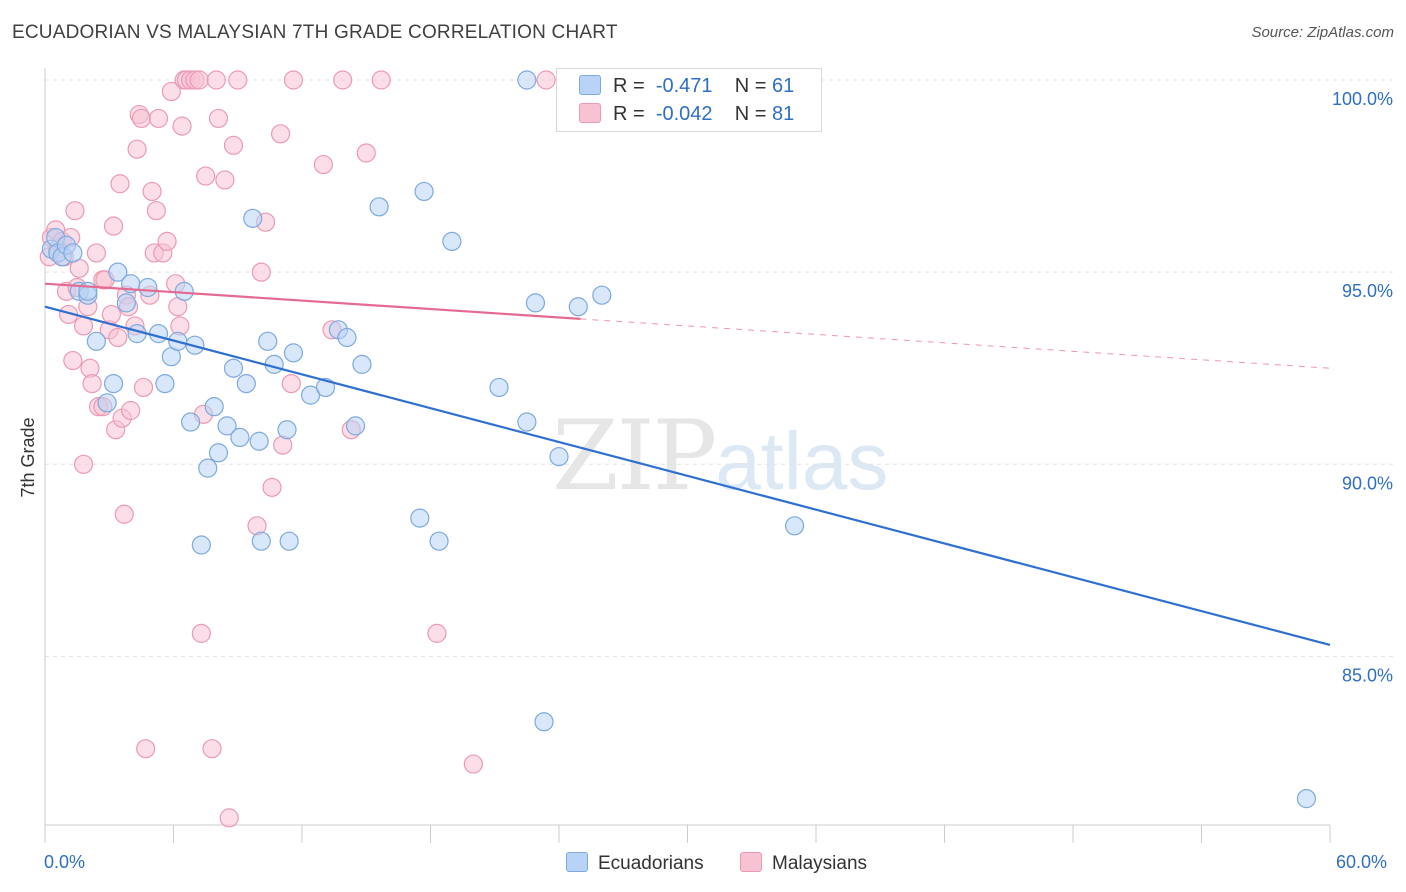  What do you see at coordinates (720, 456) in the screenshot?
I see `watermark: ZIPatlas` at bounding box center [720, 456].